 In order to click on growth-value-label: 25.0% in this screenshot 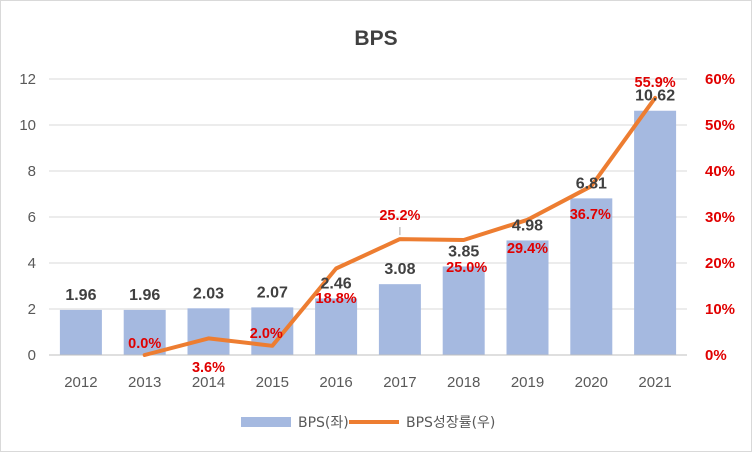, I will do `click(466, 268)`.